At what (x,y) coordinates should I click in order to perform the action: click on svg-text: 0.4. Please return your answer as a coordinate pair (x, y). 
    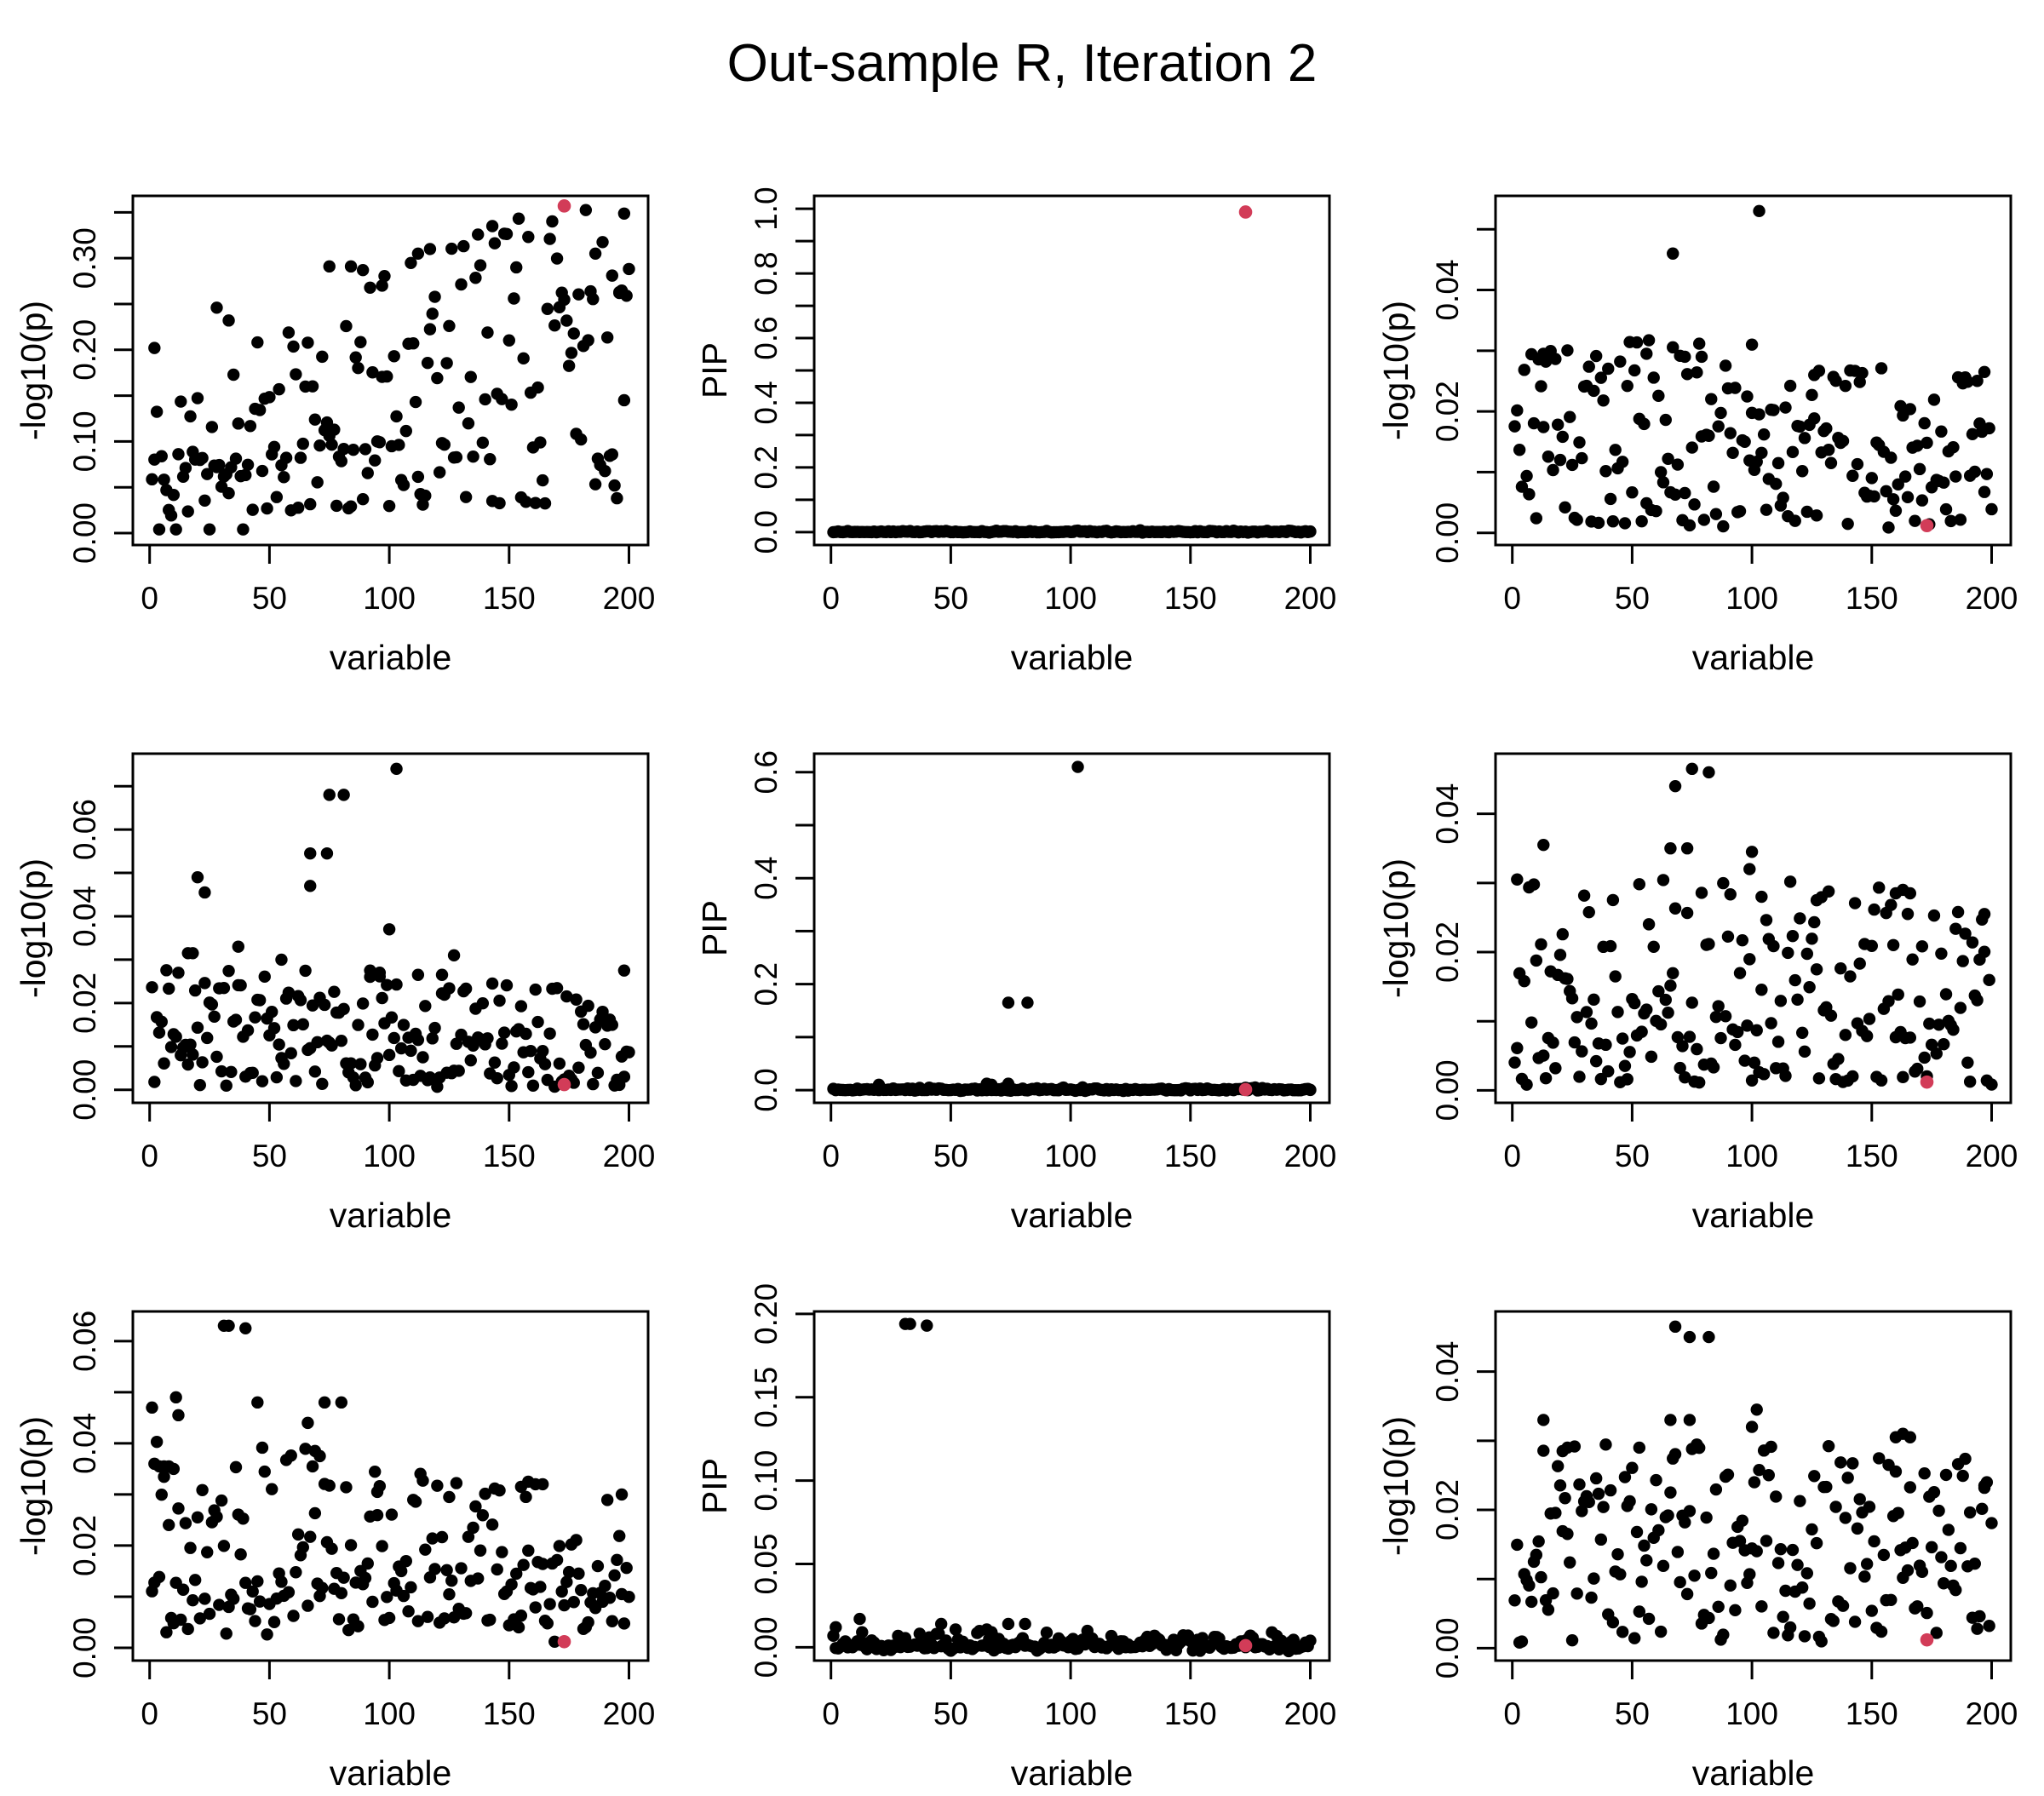
    Looking at the image, I should click on (766, 877).